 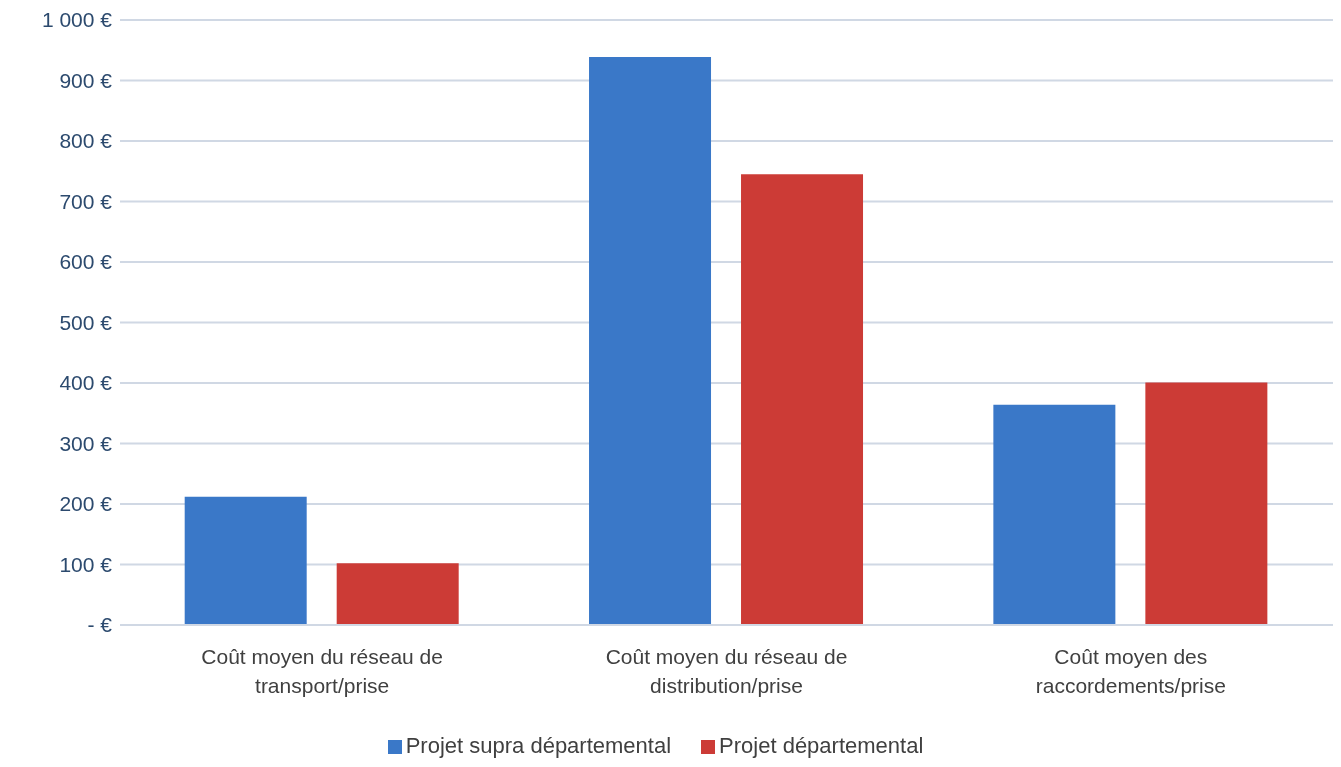 What do you see at coordinates (86, 141) in the screenshot?
I see `y-tick-label: 800 €` at bounding box center [86, 141].